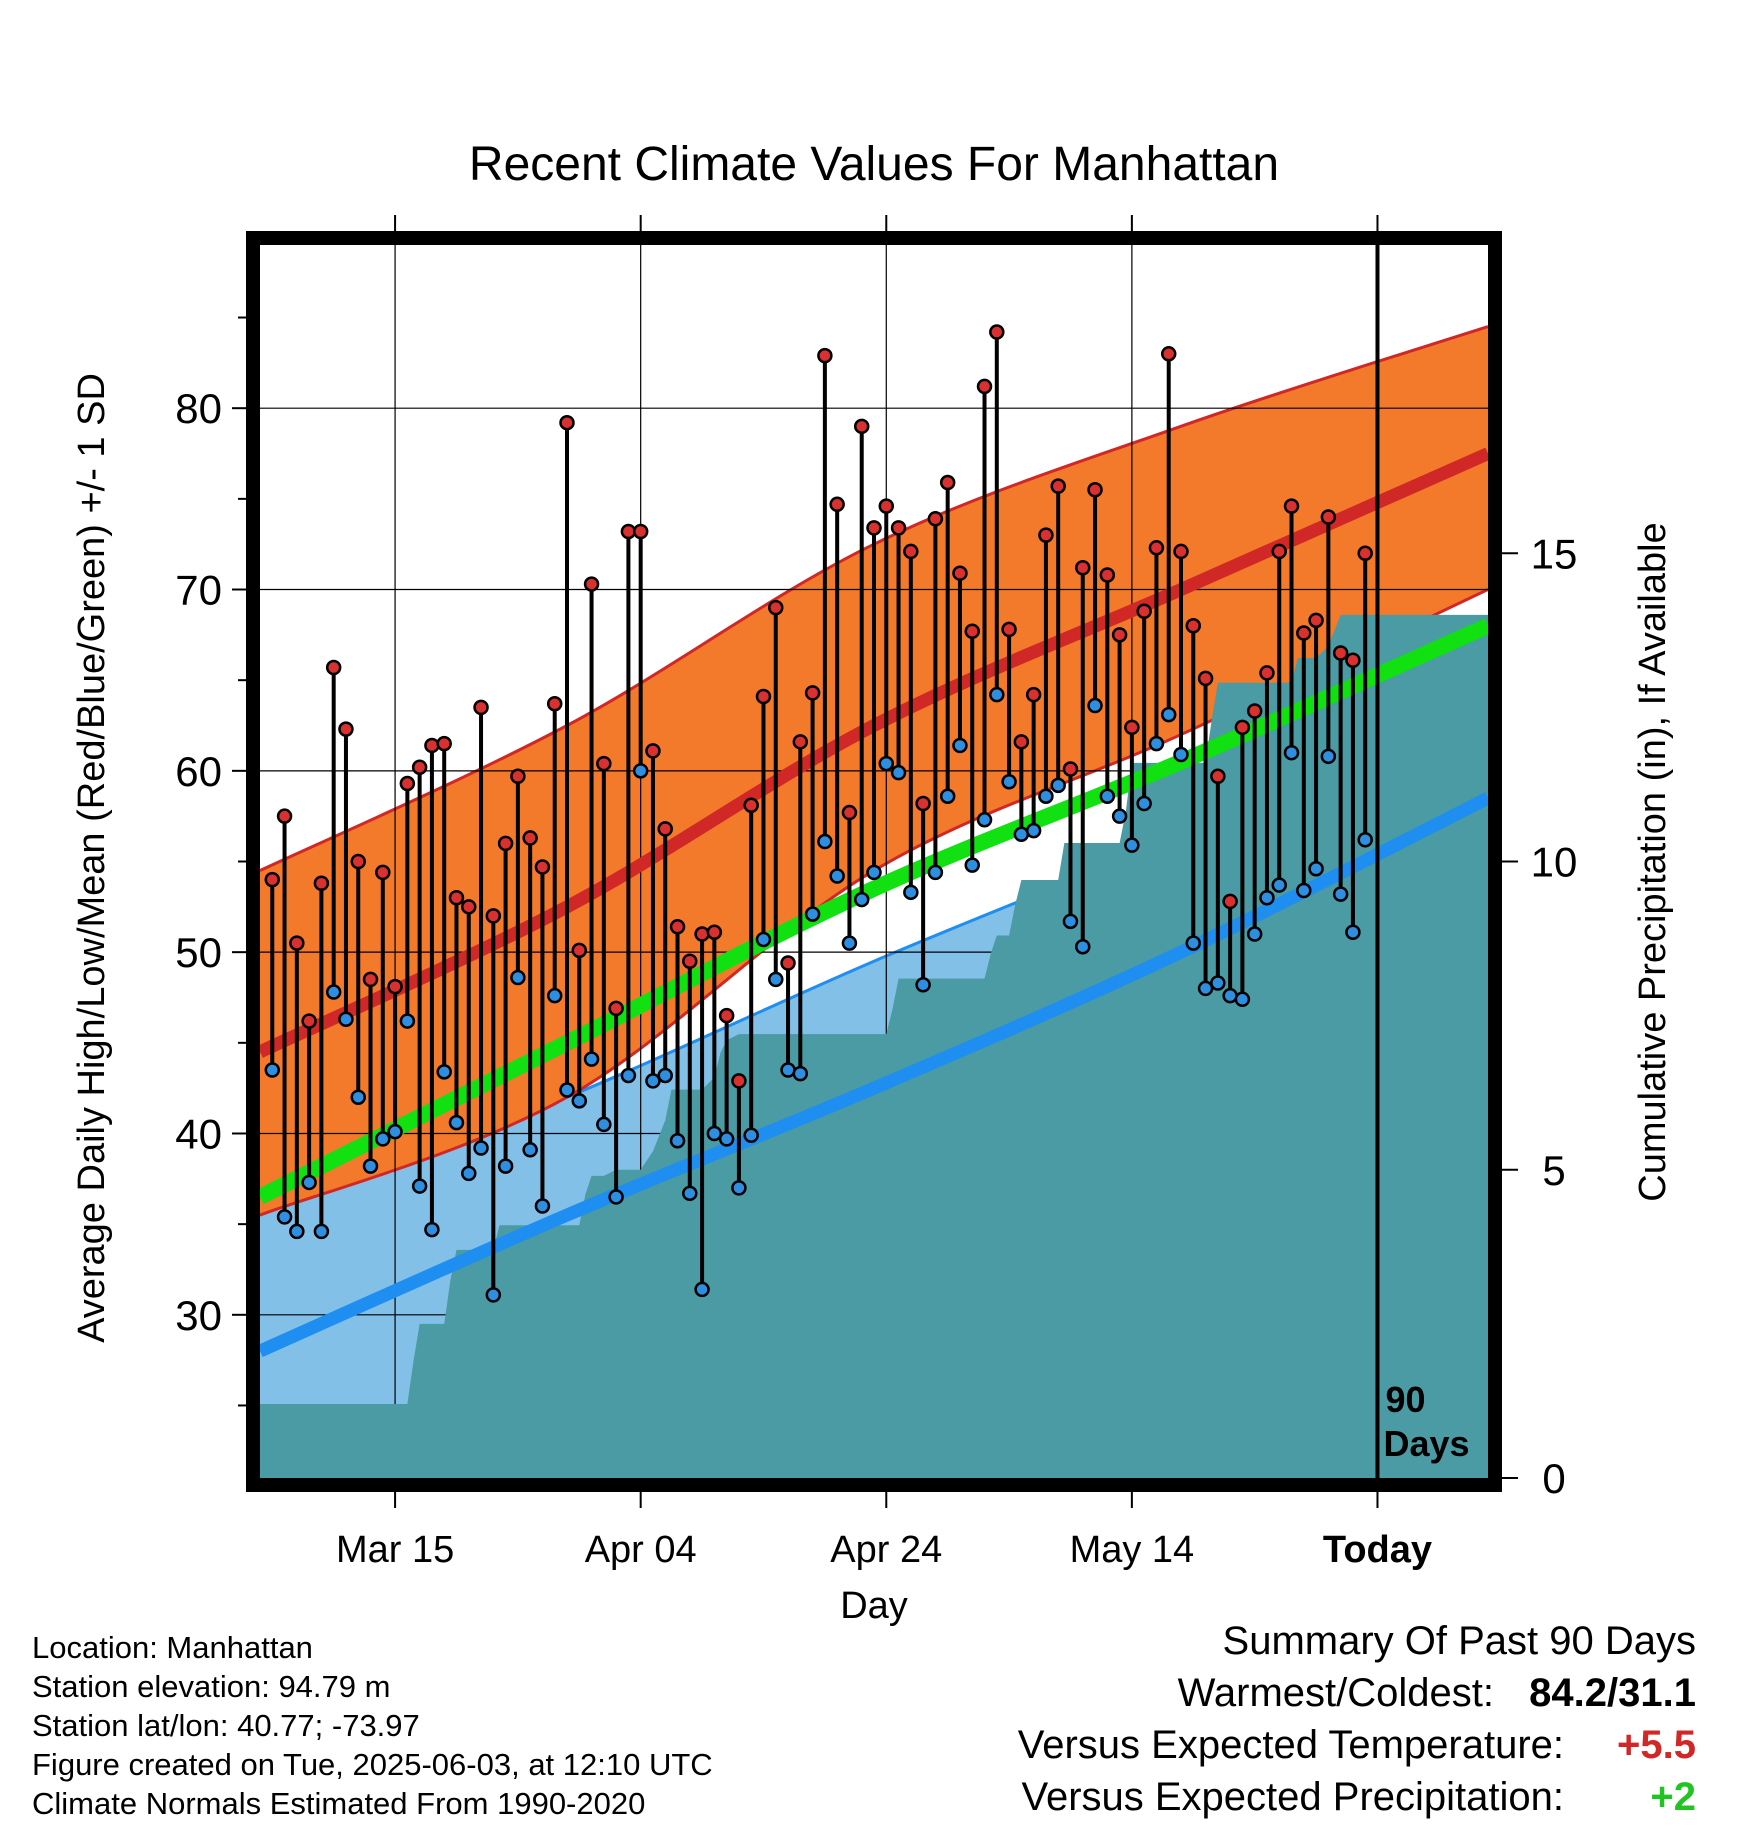  I want to click on y-tick-label: 40, so click(198, 1133).